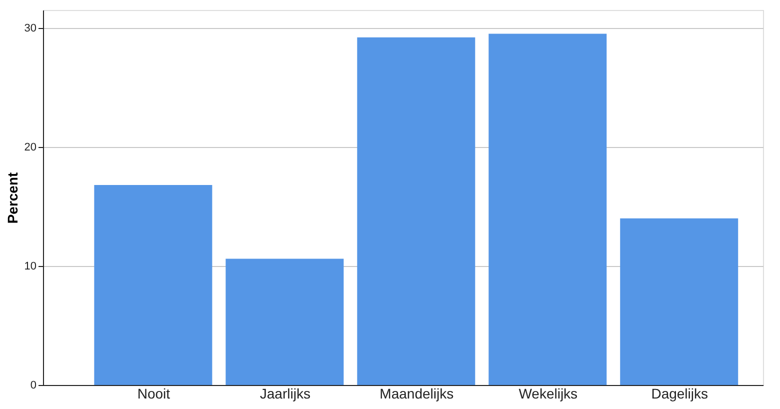 The height and width of the screenshot is (409, 780). What do you see at coordinates (417, 394) in the screenshot?
I see `x-tick-label: Maandelijks` at bounding box center [417, 394].